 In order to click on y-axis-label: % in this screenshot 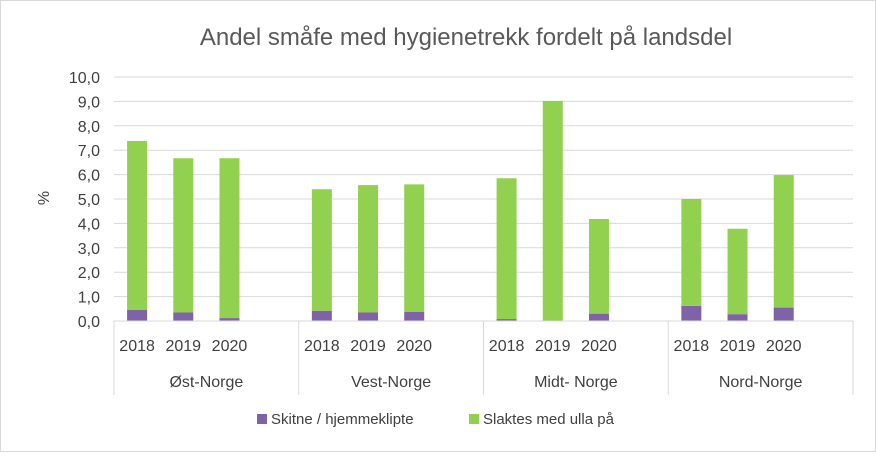, I will do `click(44, 198)`.